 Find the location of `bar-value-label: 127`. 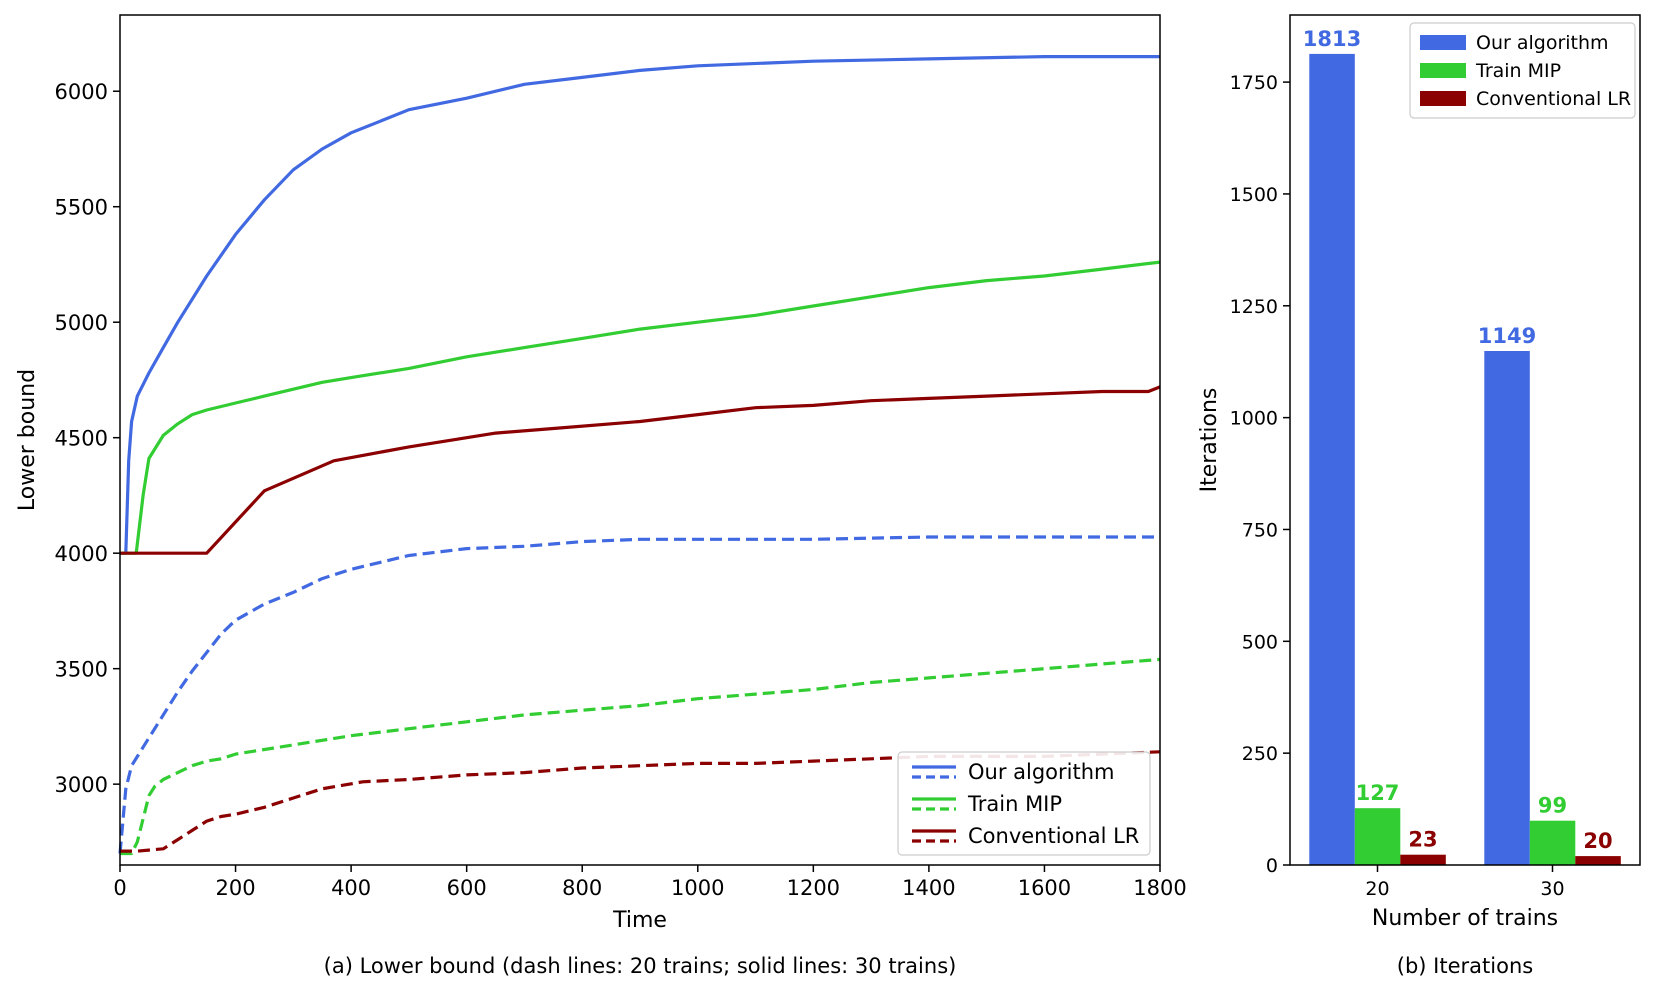

bar-value-label: 127 is located at coordinates (1378, 793).